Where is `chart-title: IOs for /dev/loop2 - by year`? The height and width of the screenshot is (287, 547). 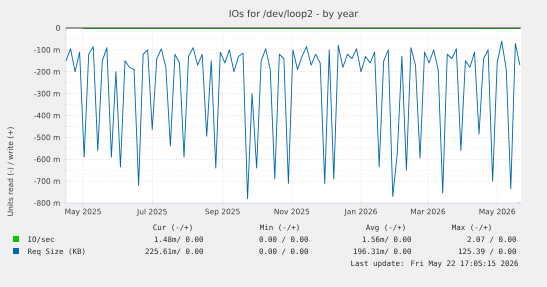
chart-title: IOs for /dev/loop2 - by year is located at coordinates (294, 14).